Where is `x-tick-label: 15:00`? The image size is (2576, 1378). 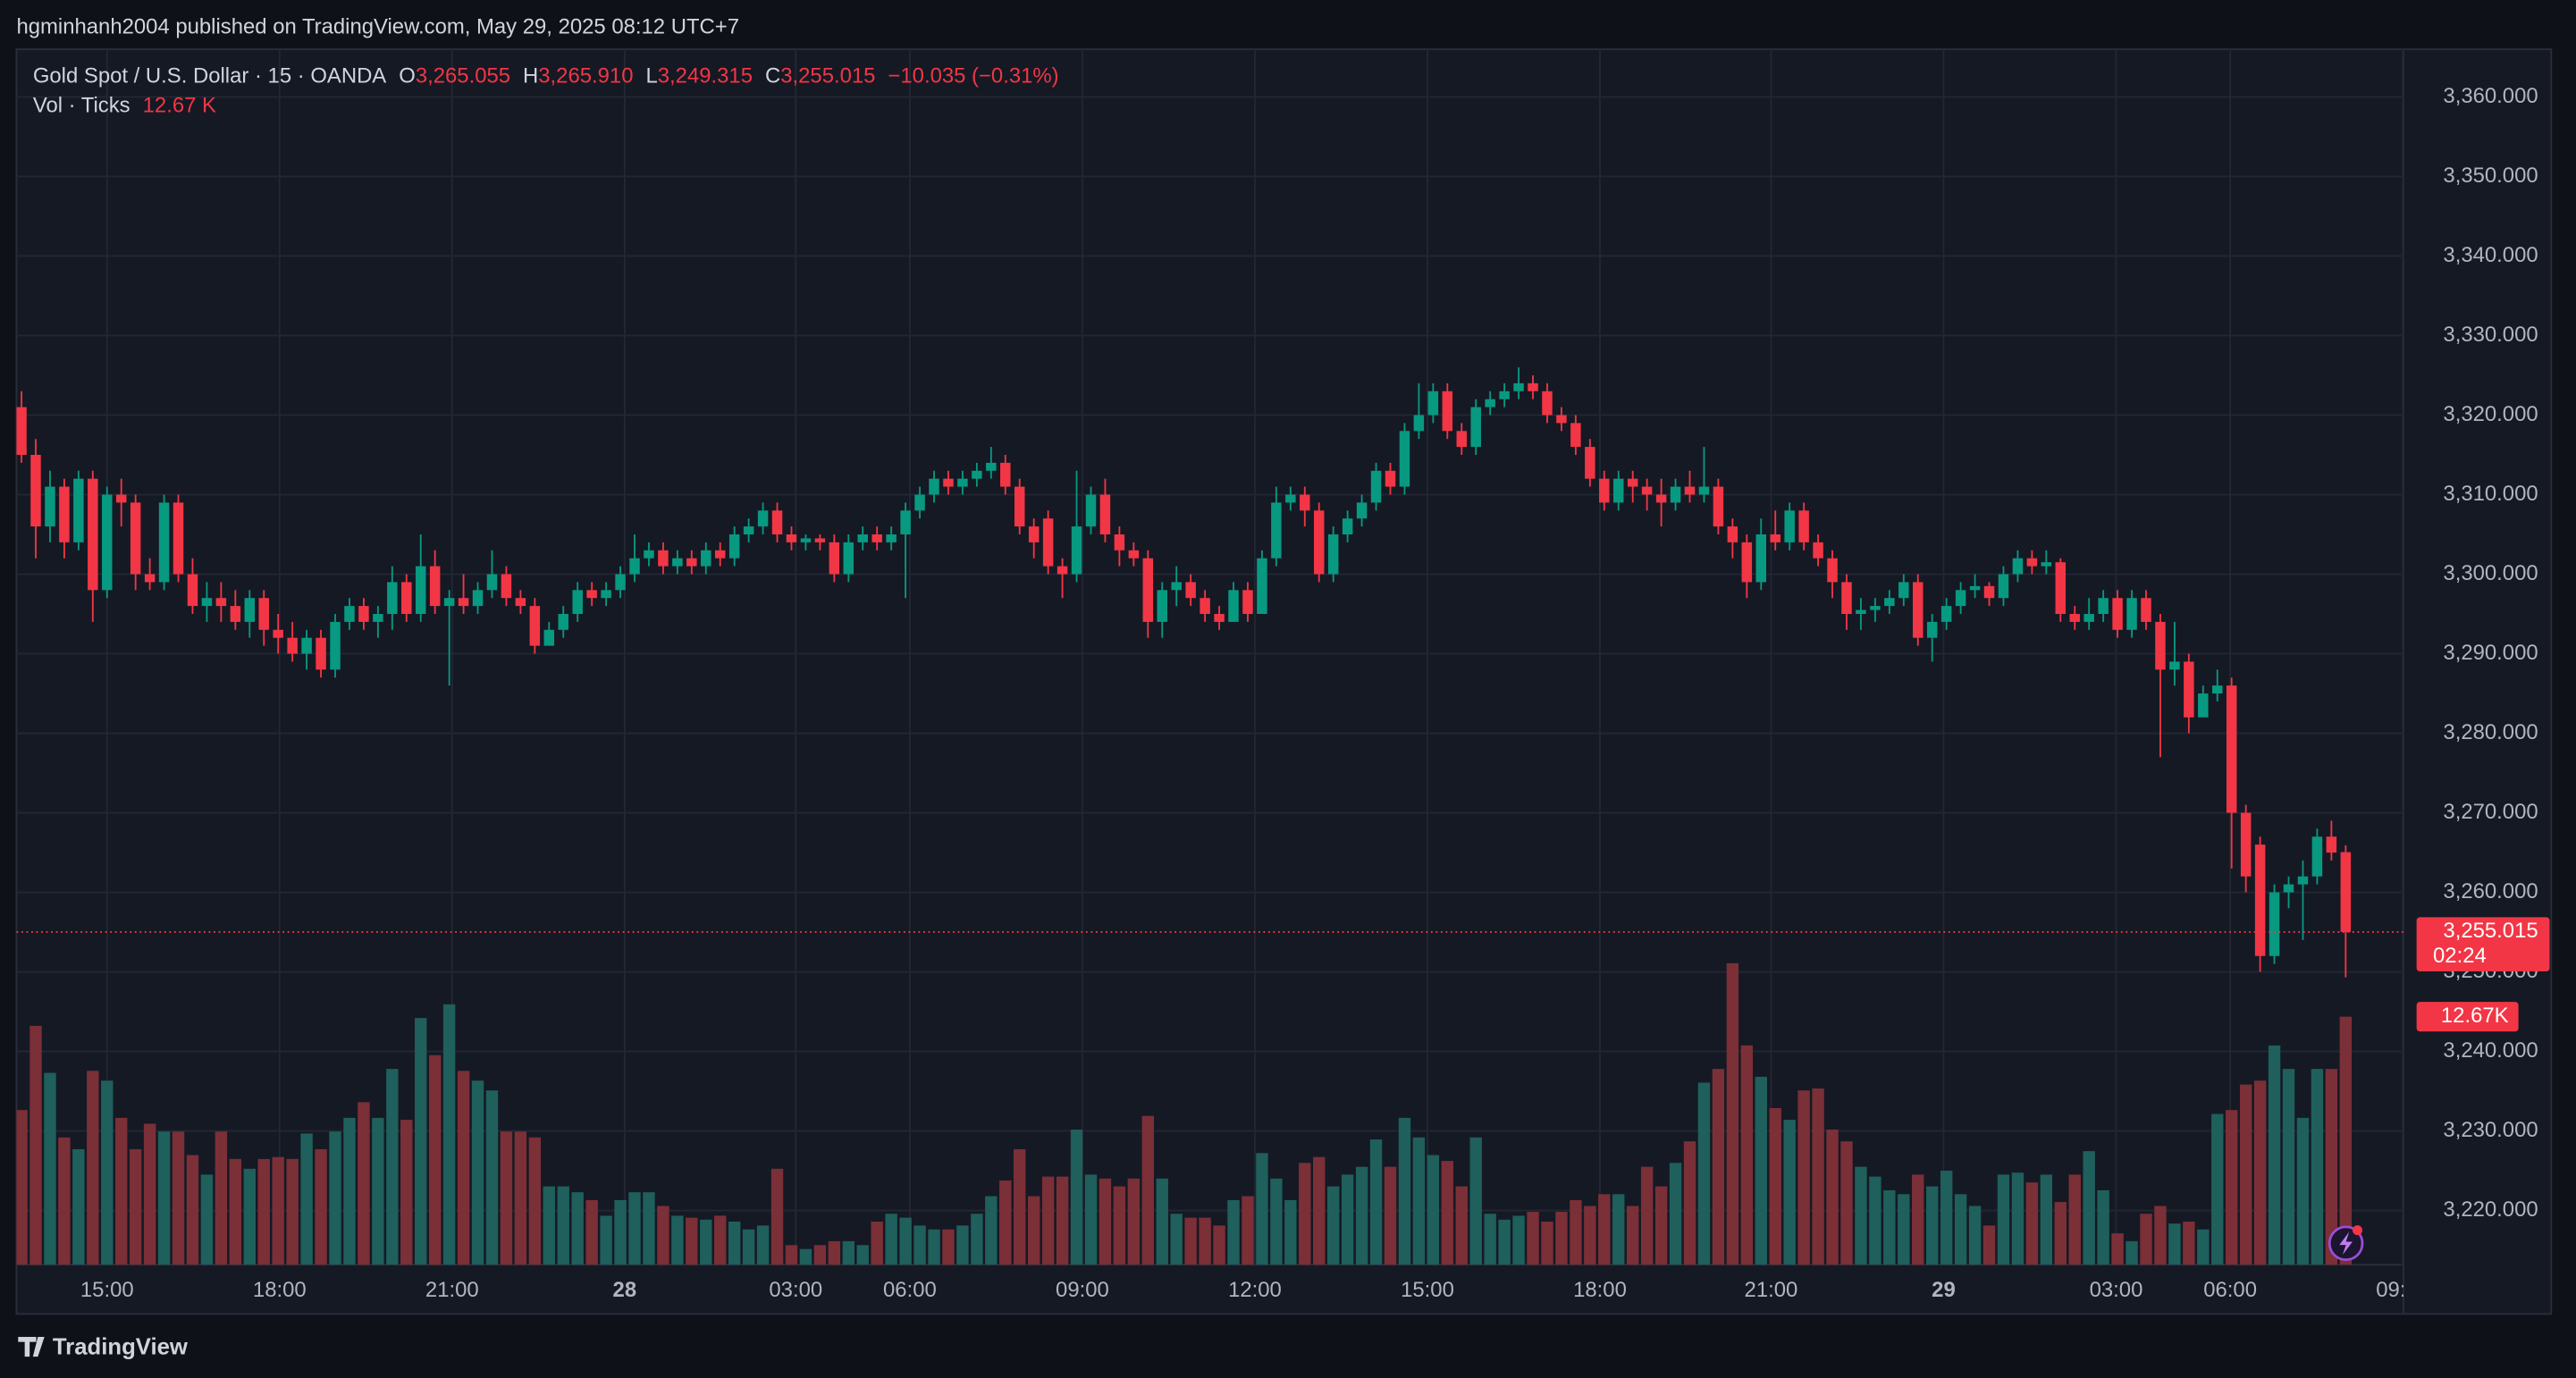
x-tick-label: 15:00 is located at coordinates (1428, 1290).